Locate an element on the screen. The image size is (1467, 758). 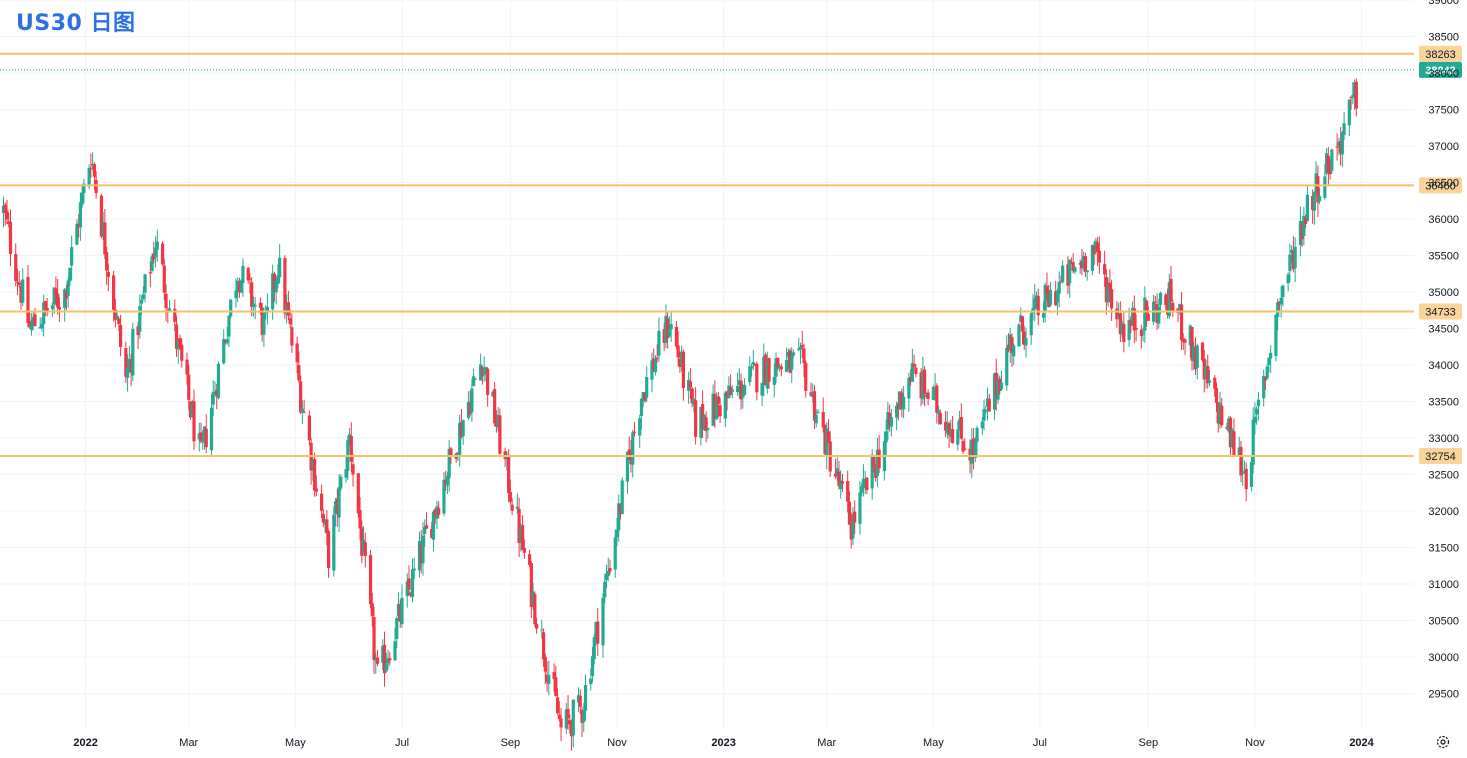
level-label: 38263 is located at coordinates (1440, 55).